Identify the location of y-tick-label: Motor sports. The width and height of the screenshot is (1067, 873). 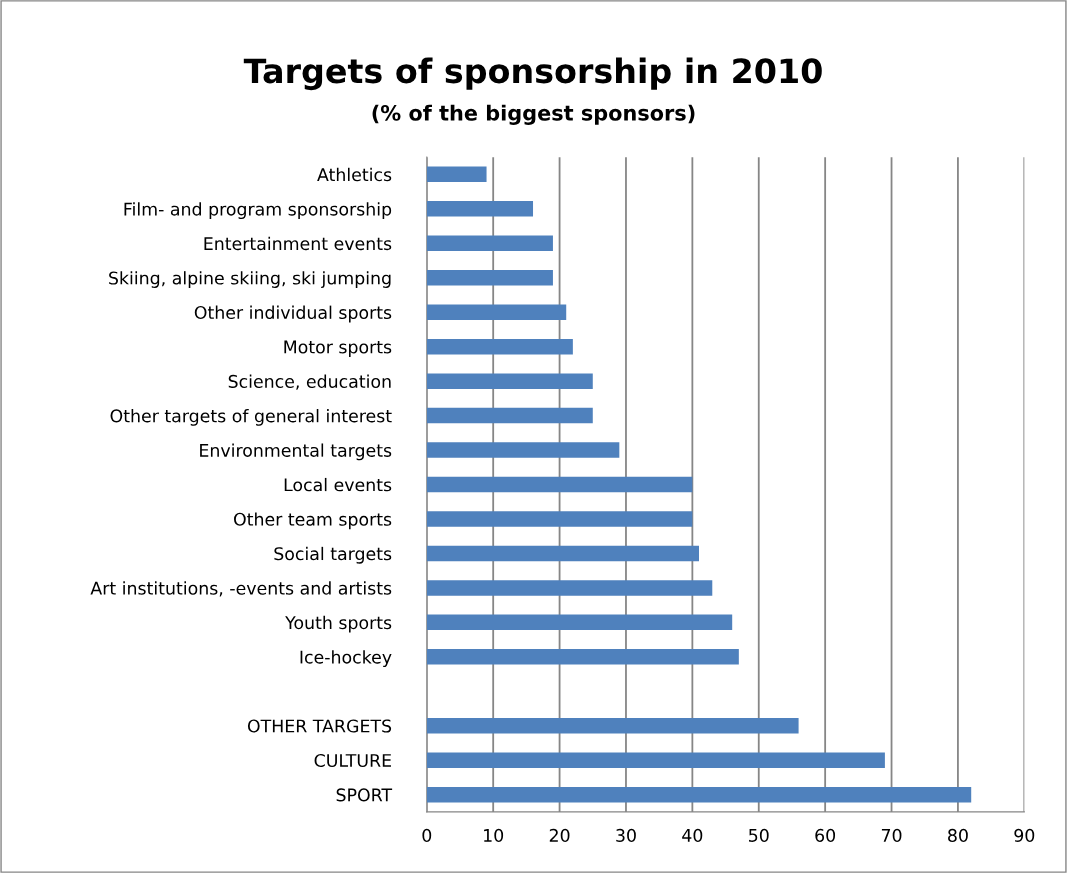
(338, 348).